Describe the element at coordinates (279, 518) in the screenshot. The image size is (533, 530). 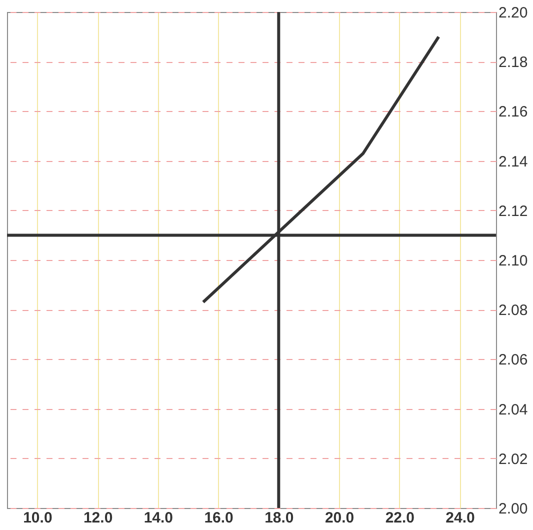
I see `x-tick-label: 18.0` at that location.